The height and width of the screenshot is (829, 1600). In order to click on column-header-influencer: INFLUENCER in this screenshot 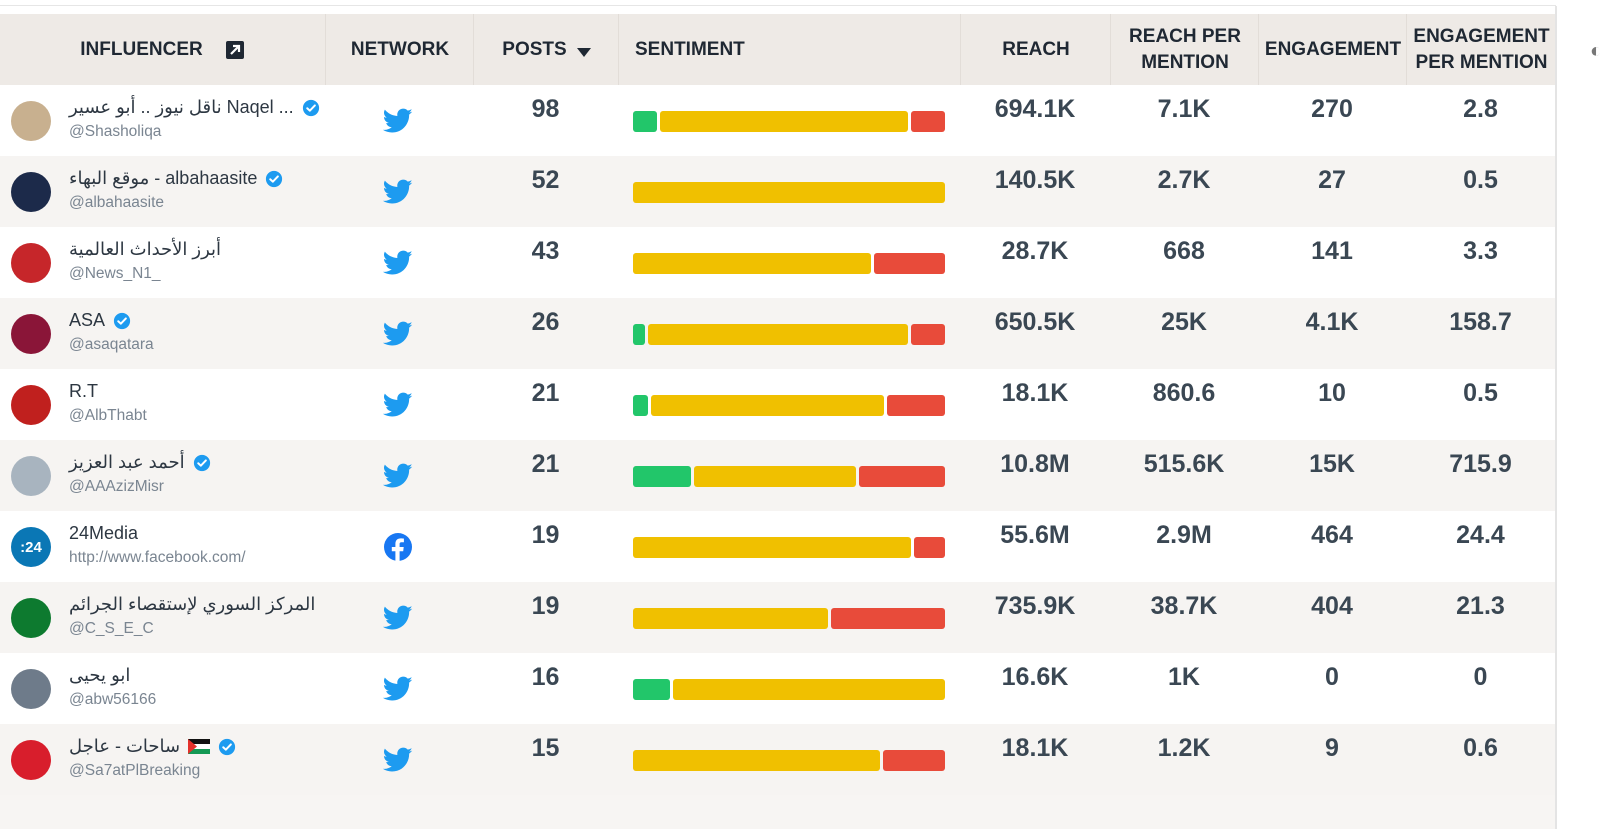, I will do `click(162, 50)`.